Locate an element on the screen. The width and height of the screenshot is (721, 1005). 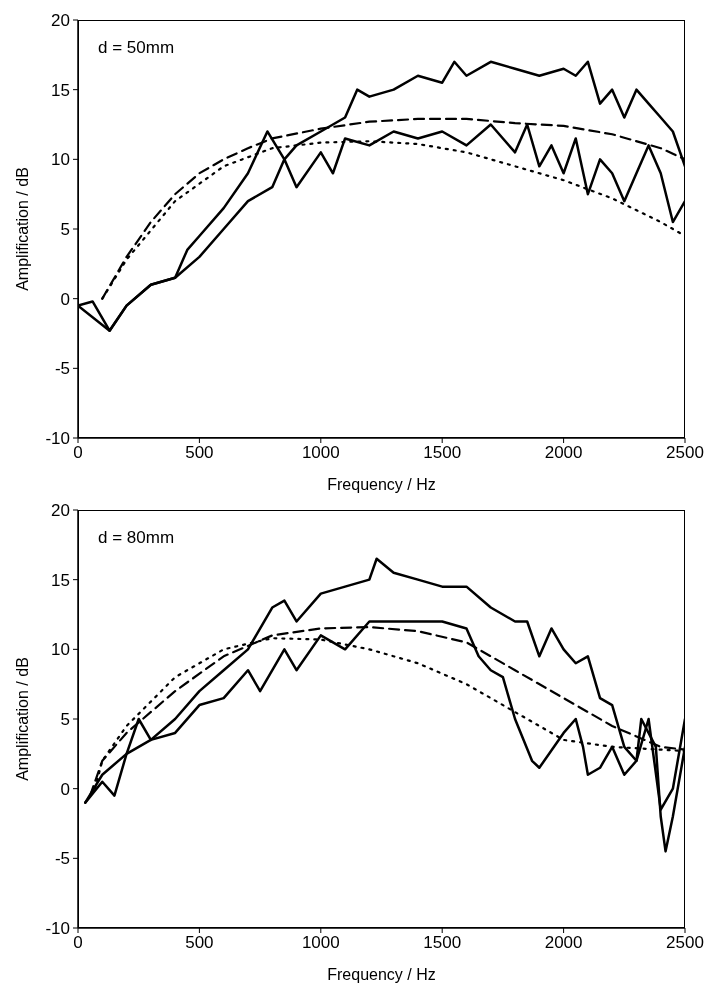
annotation: d = 50mm is located at coordinates (136, 48).